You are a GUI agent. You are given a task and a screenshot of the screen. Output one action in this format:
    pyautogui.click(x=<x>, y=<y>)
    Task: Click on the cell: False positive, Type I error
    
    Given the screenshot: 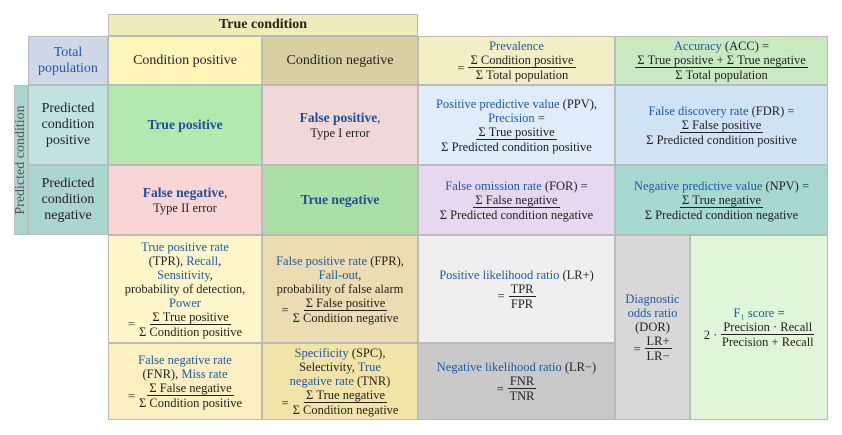 What is the action you would take?
    pyautogui.click(x=340, y=125)
    